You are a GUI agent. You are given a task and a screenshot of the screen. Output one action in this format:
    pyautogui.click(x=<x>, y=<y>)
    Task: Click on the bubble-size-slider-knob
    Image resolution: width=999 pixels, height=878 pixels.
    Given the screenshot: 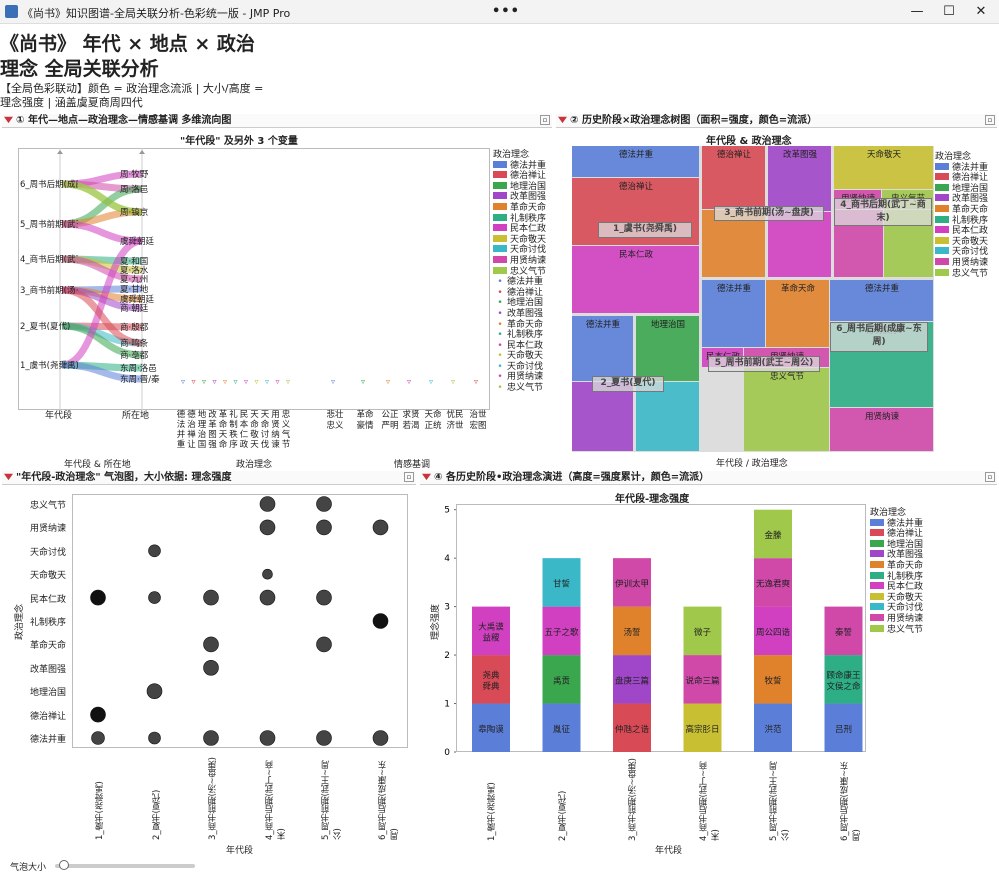 What is the action you would take?
    pyautogui.click(x=64, y=865)
    